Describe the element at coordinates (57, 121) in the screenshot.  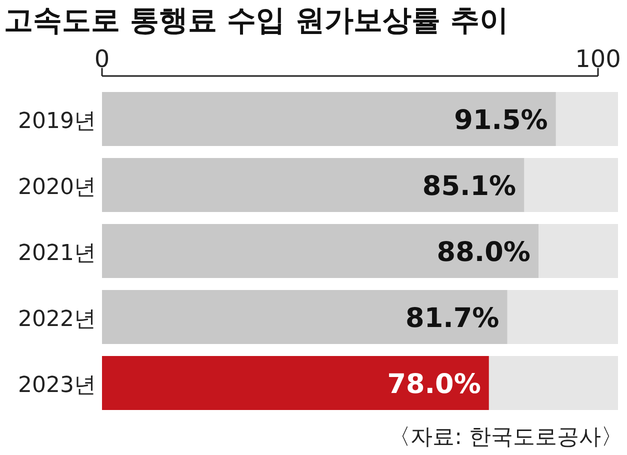
I see `y-tick-label: 2019년` at that location.